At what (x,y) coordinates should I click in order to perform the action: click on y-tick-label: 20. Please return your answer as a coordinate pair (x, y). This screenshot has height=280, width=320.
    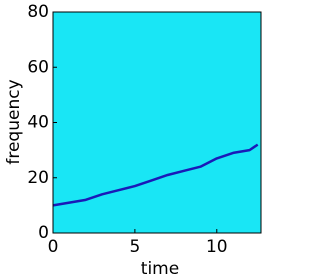
    Looking at the image, I should click on (38, 178).